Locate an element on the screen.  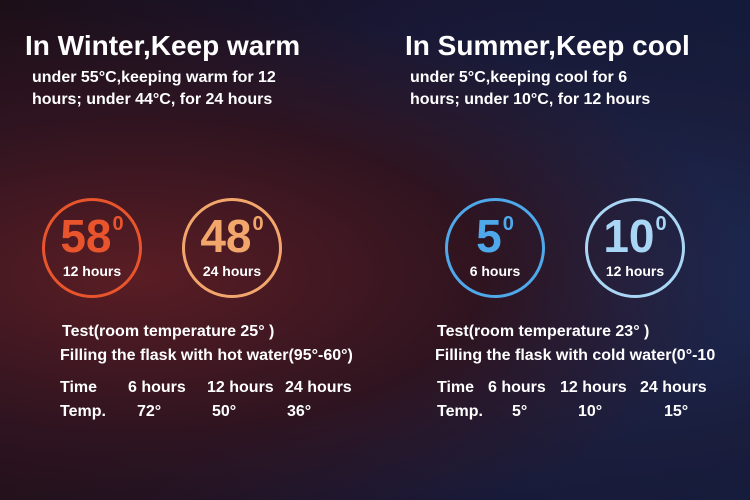
panel-title: In Winter,Keep warm is located at coordinates (163, 45).